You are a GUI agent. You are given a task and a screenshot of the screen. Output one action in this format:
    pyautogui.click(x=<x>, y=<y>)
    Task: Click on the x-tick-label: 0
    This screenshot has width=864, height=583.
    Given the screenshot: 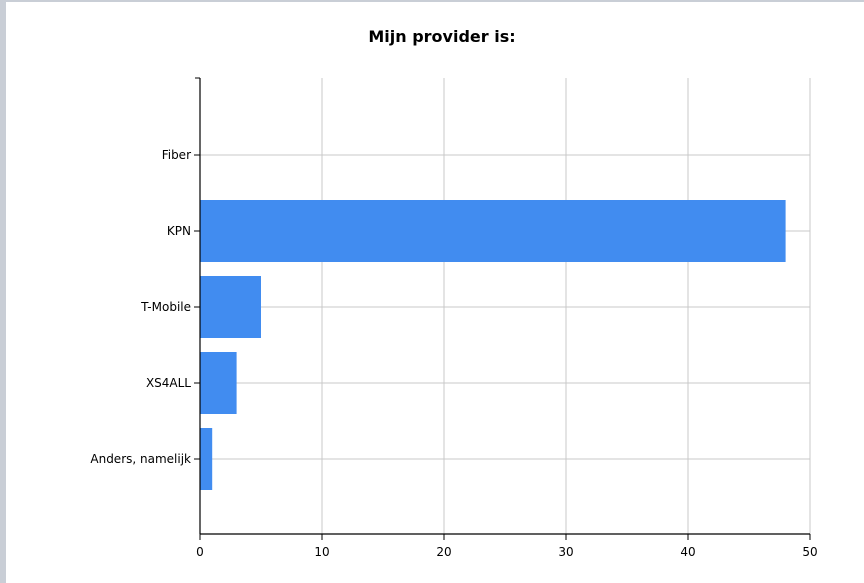 What is the action you would take?
    pyautogui.click(x=200, y=552)
    